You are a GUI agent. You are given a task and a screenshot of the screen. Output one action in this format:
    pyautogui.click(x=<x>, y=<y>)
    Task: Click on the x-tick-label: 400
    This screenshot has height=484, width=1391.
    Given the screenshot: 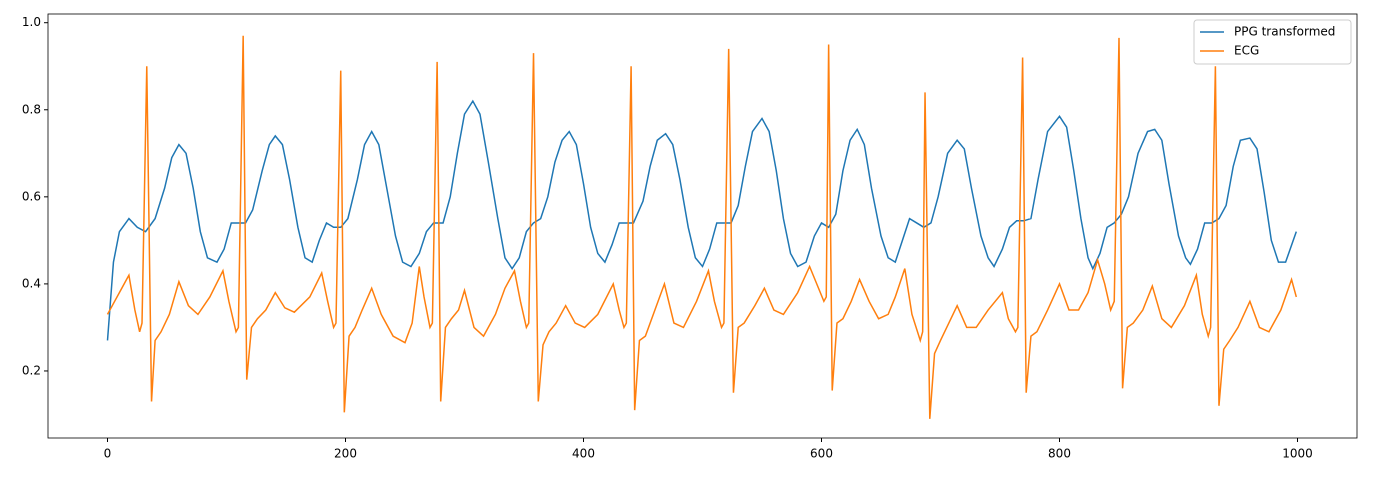 What is the action you would take?
    pyautogui.click(x=583, y=454)
    